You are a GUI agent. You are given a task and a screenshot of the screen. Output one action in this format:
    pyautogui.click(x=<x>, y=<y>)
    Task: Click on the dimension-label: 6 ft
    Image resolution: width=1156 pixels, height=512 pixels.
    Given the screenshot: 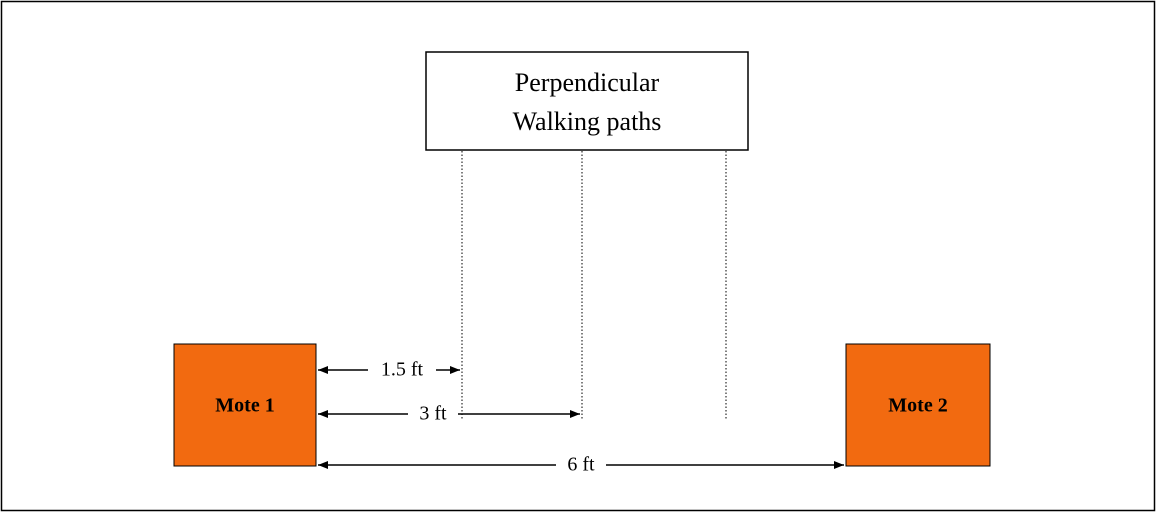 What is the action you would take?
    pyautogui.click(x=581, y=465)
    